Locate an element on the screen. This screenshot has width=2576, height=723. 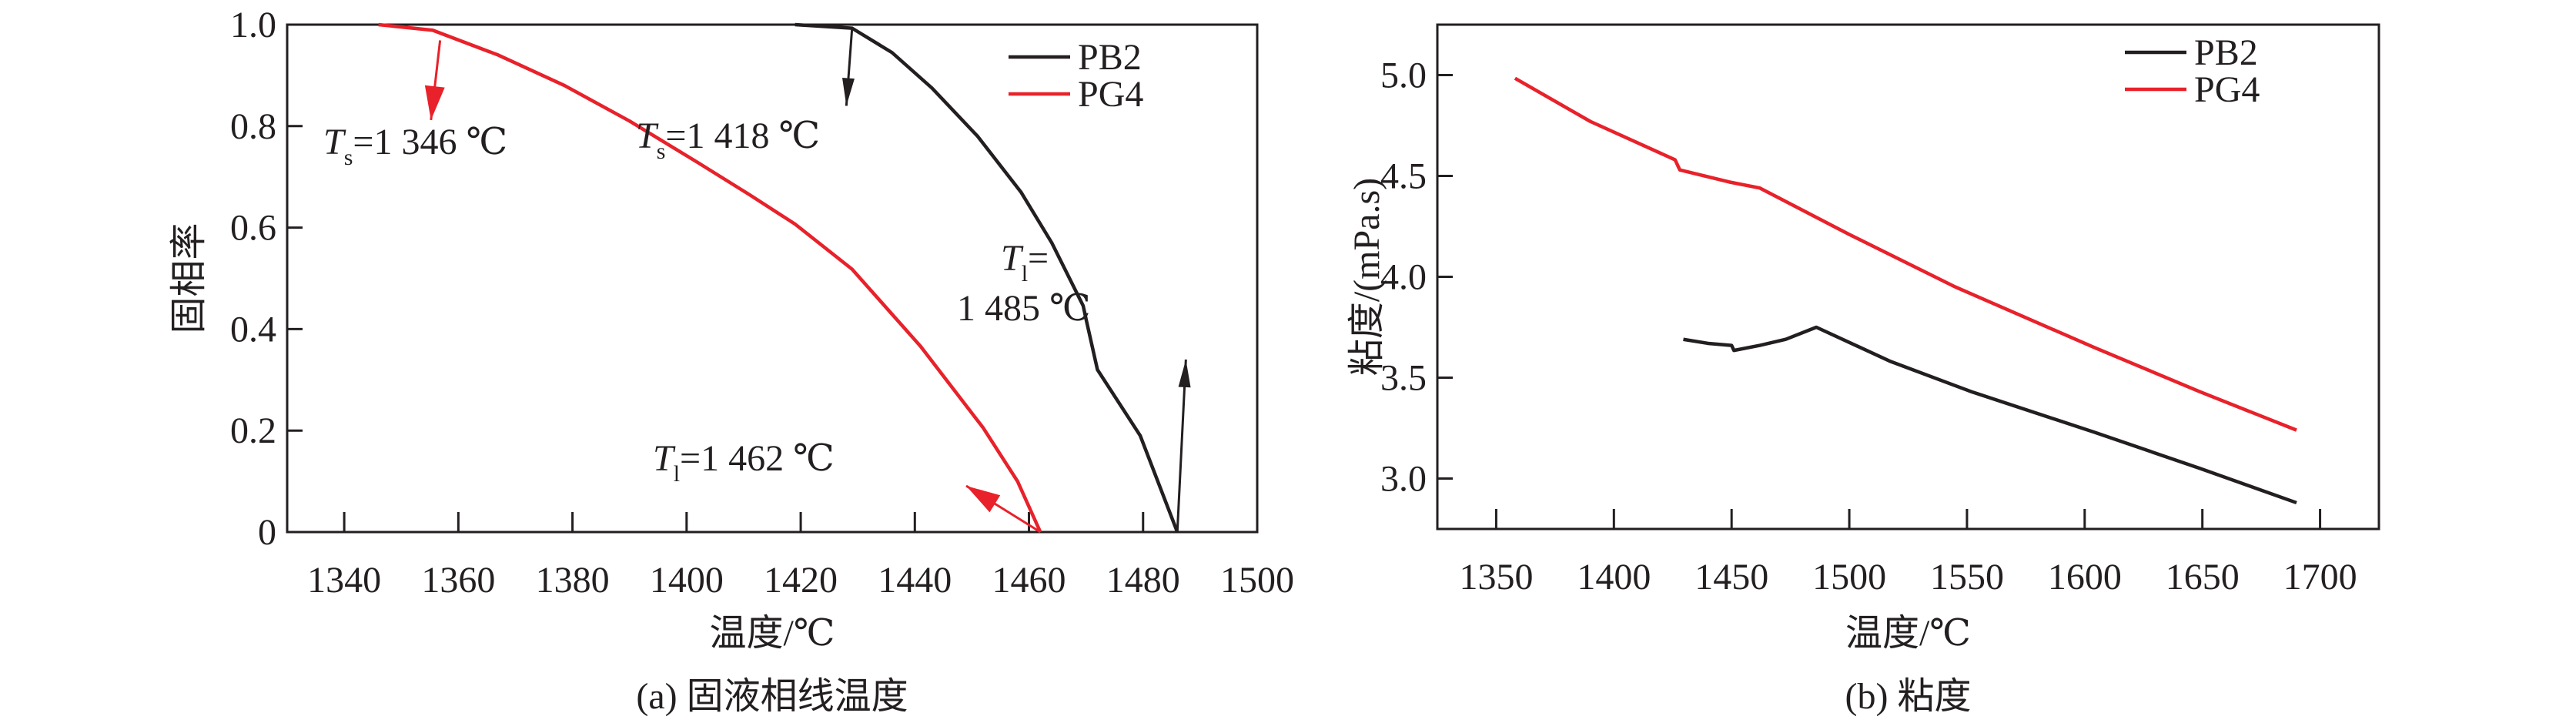
annotation-label: Tl=1 462 ℃ is located at coordinates (744, 463).